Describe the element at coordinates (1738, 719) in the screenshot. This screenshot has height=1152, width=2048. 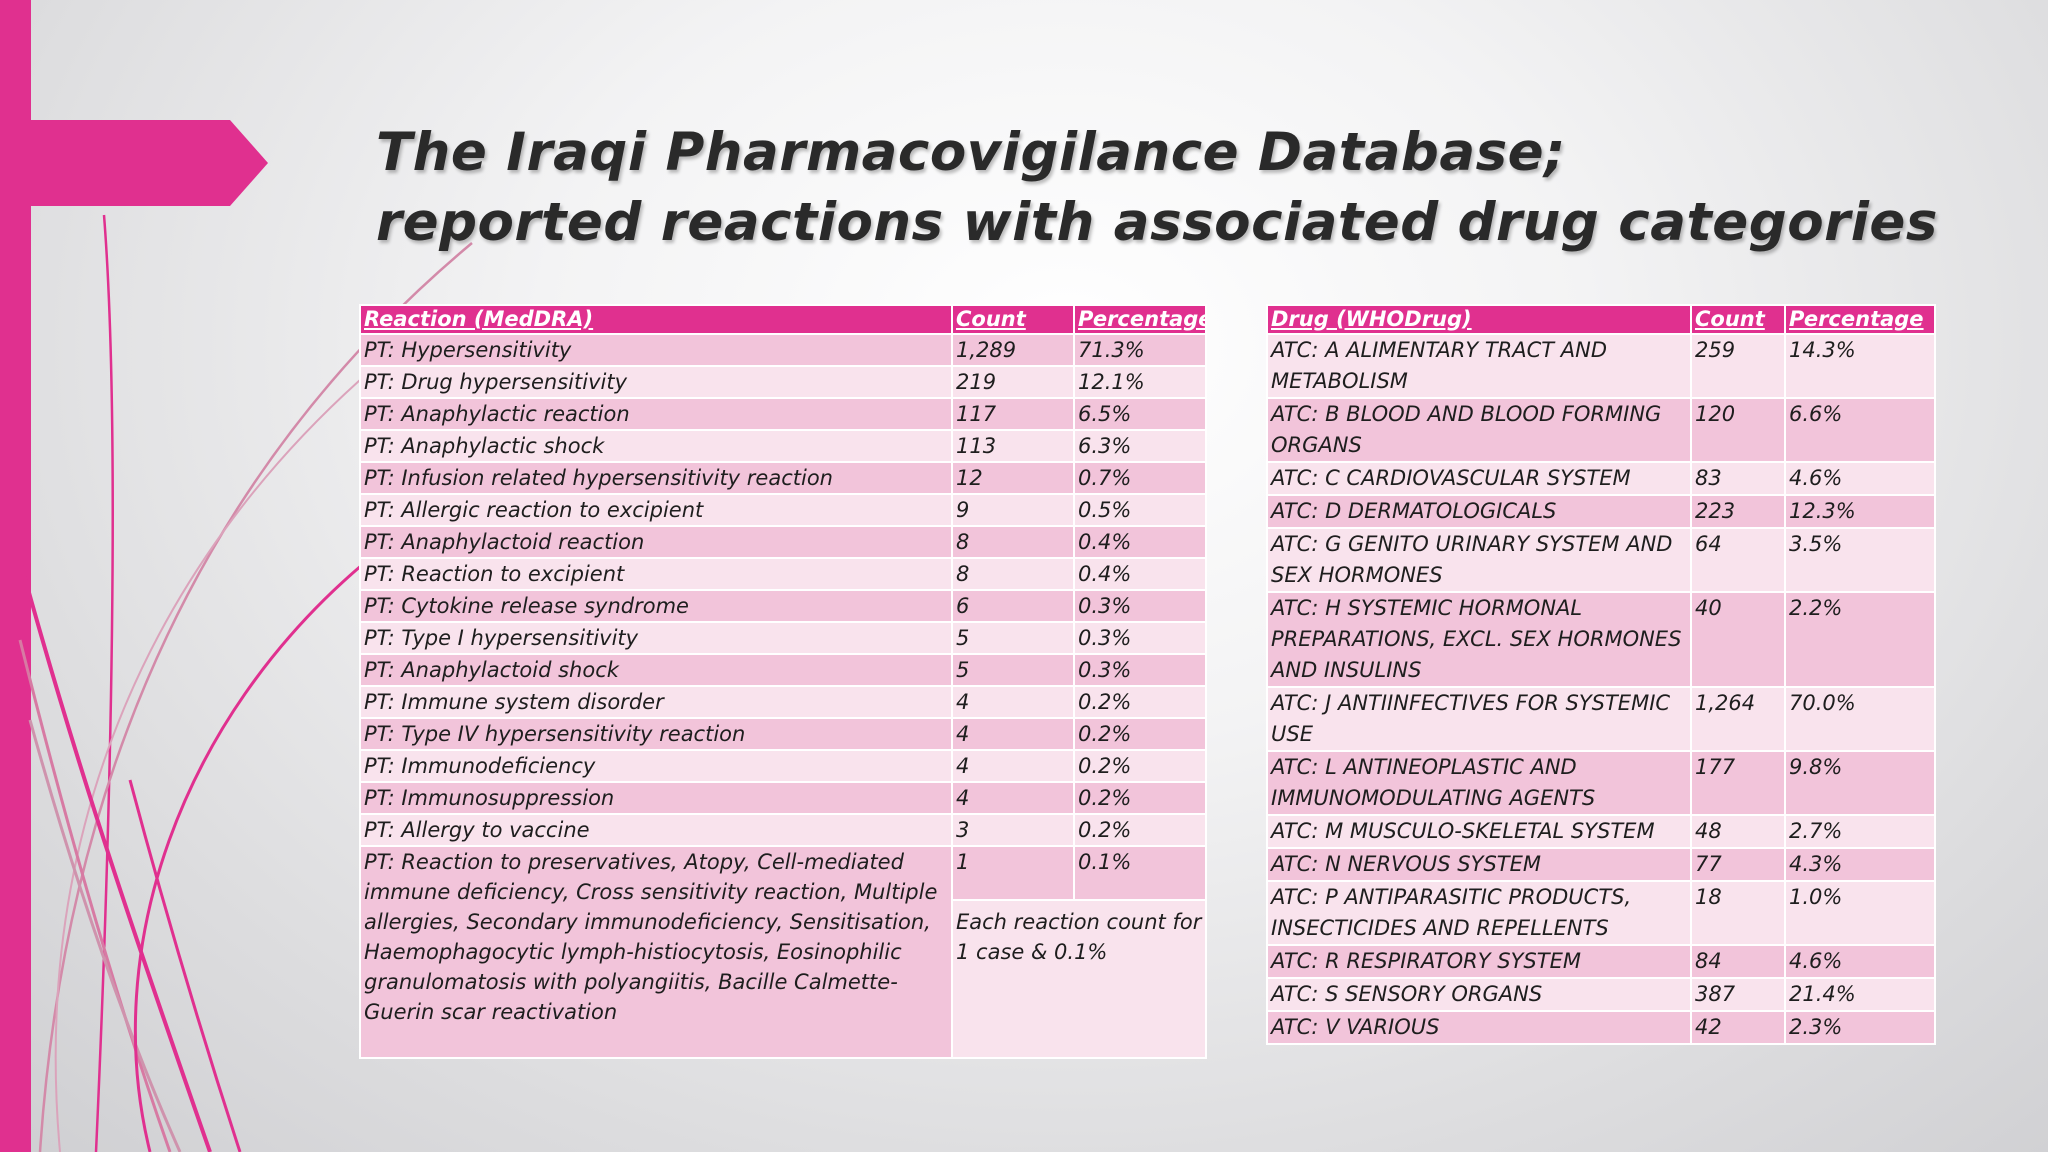
I see `count-cell: 1,264` at that location.